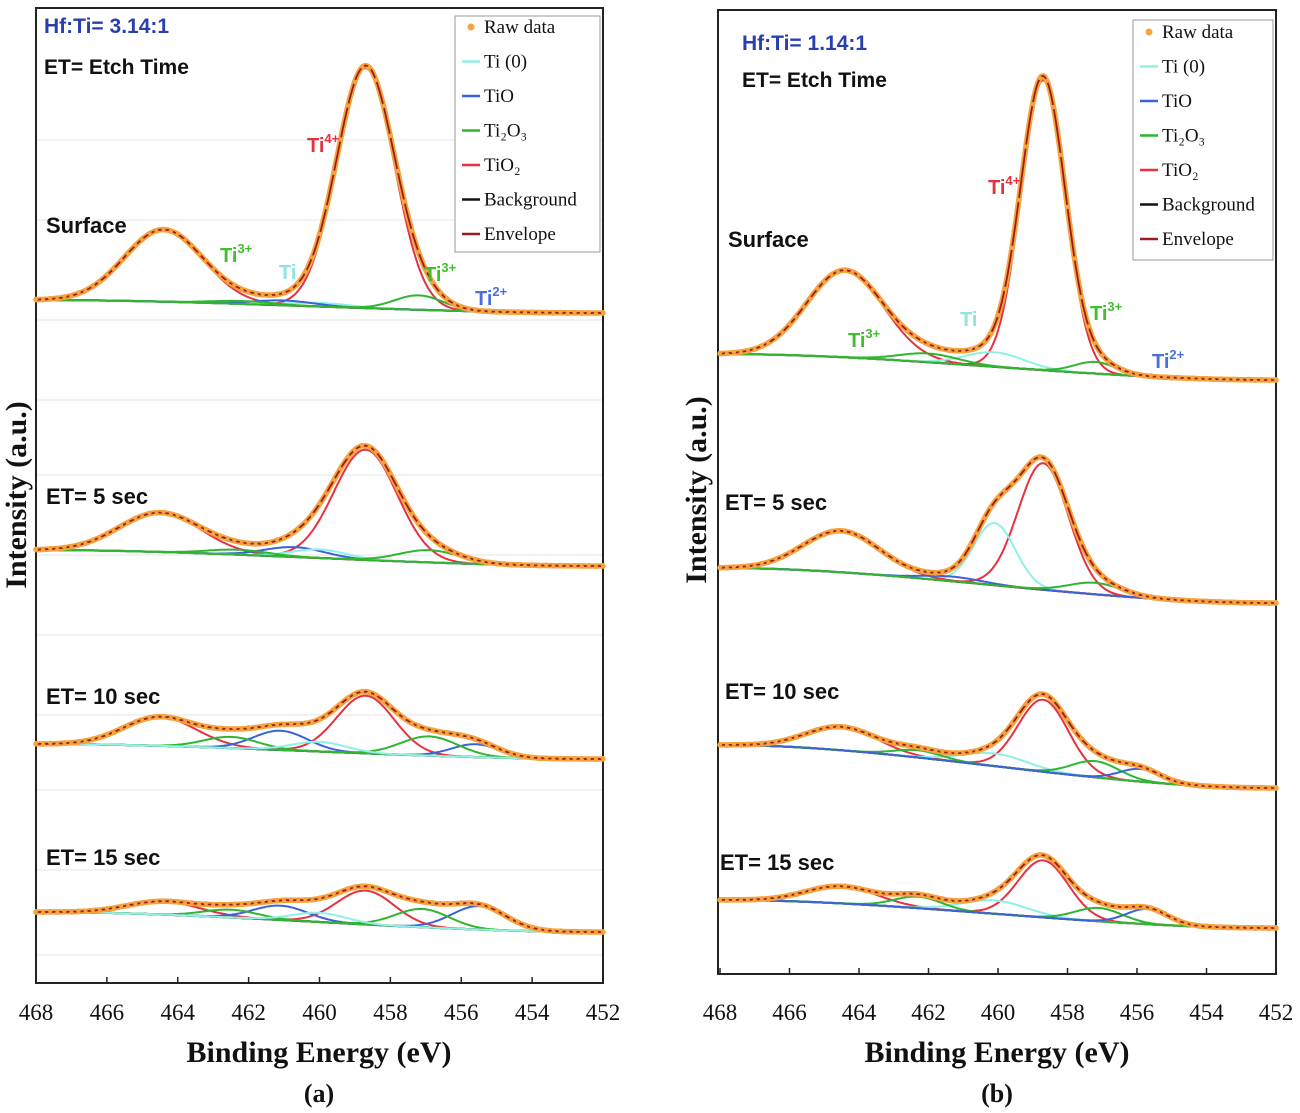 This screenshot has width=1300, height=1113. Describe the element at coordinates (530, 200) in the screenshot. I see `legend-label: Background` at that location.